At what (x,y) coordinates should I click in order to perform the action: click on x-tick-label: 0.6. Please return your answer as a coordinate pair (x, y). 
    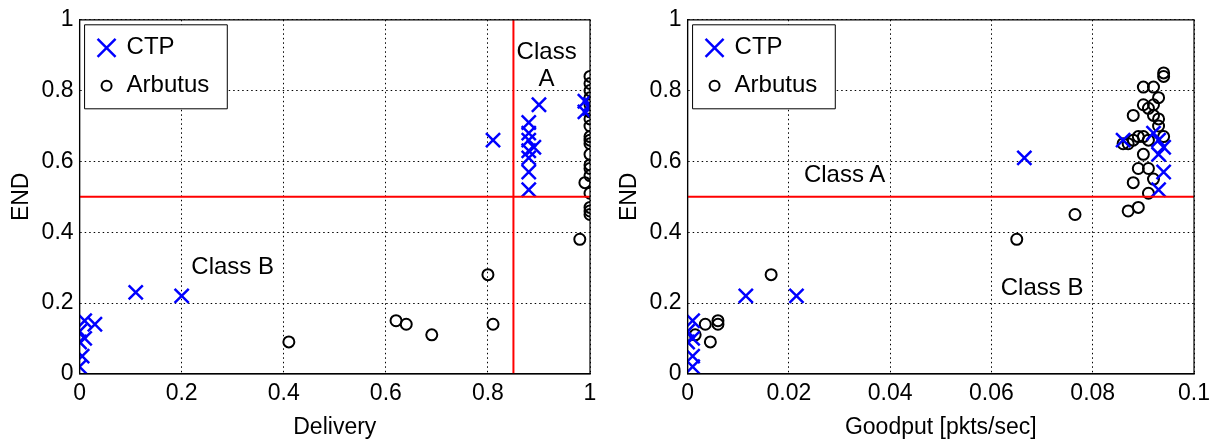
    Looking at the image, I should click on (385, 391).